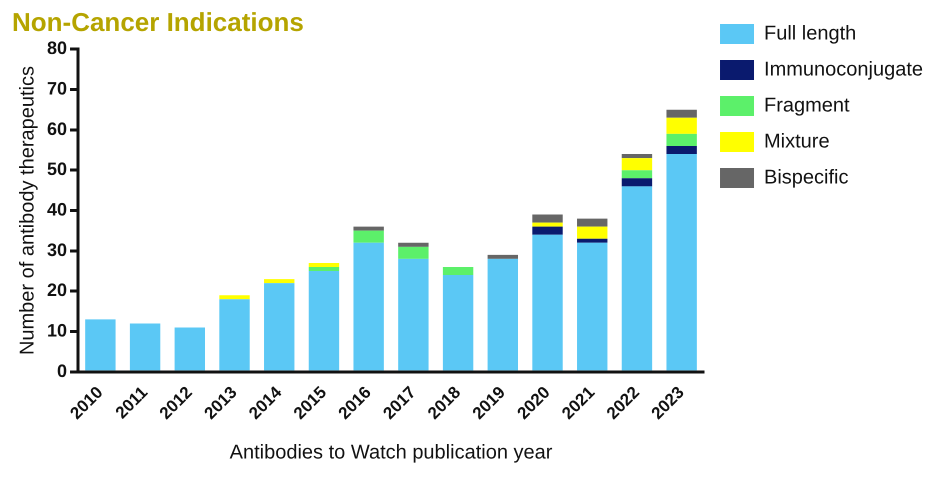 The width and height of the screenshot is (951, 481). I want to click on y-tick-label: 20, so click(57, 290).